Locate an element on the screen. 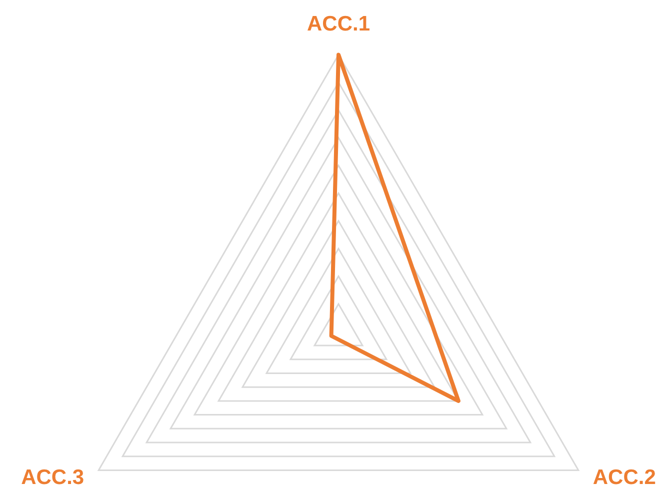 Image resolution: width=662 pixels, height=493 pixels. spoke-label: ACC.2 is located at coordinates (624, 478).